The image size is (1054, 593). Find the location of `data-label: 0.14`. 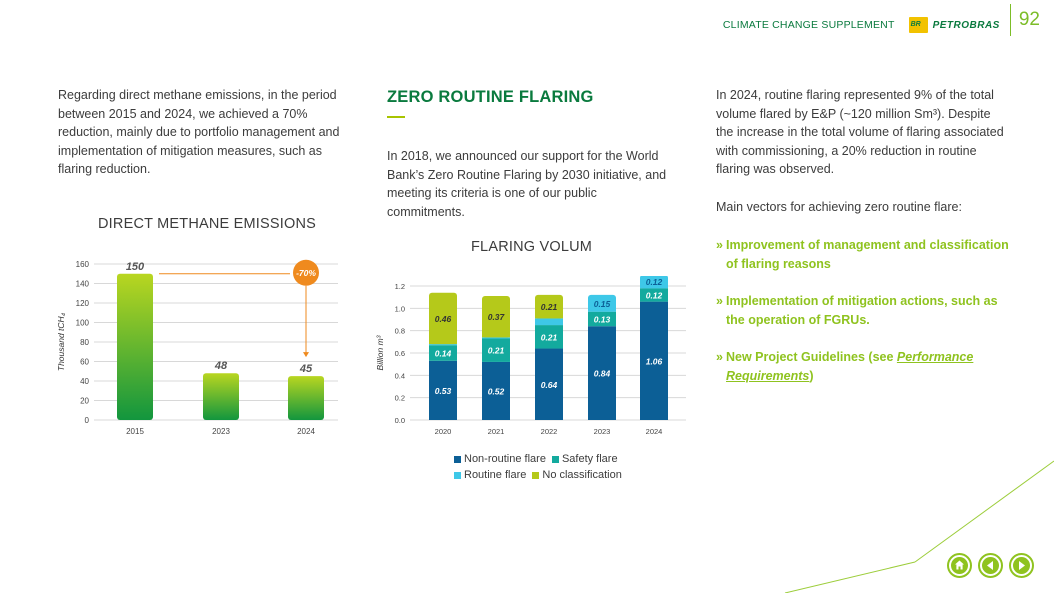

data-label: 0.14 is located at coordinates (443, 354).